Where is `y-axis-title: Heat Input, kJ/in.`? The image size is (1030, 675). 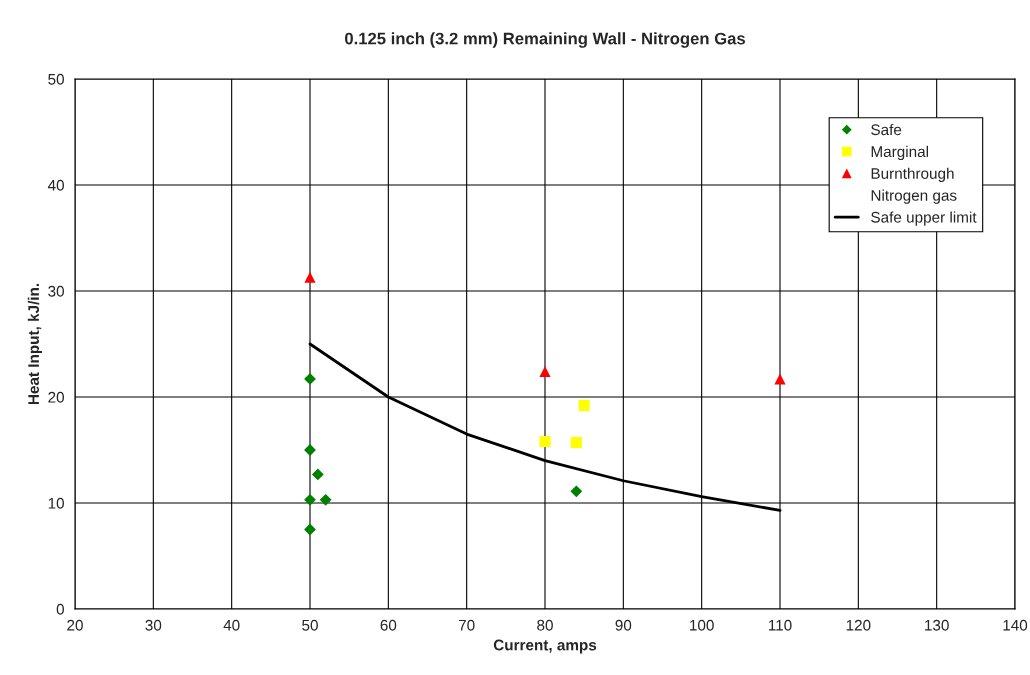 y-axis-title: Heat Input, kJ/in. is located at coordinates (35, 344).